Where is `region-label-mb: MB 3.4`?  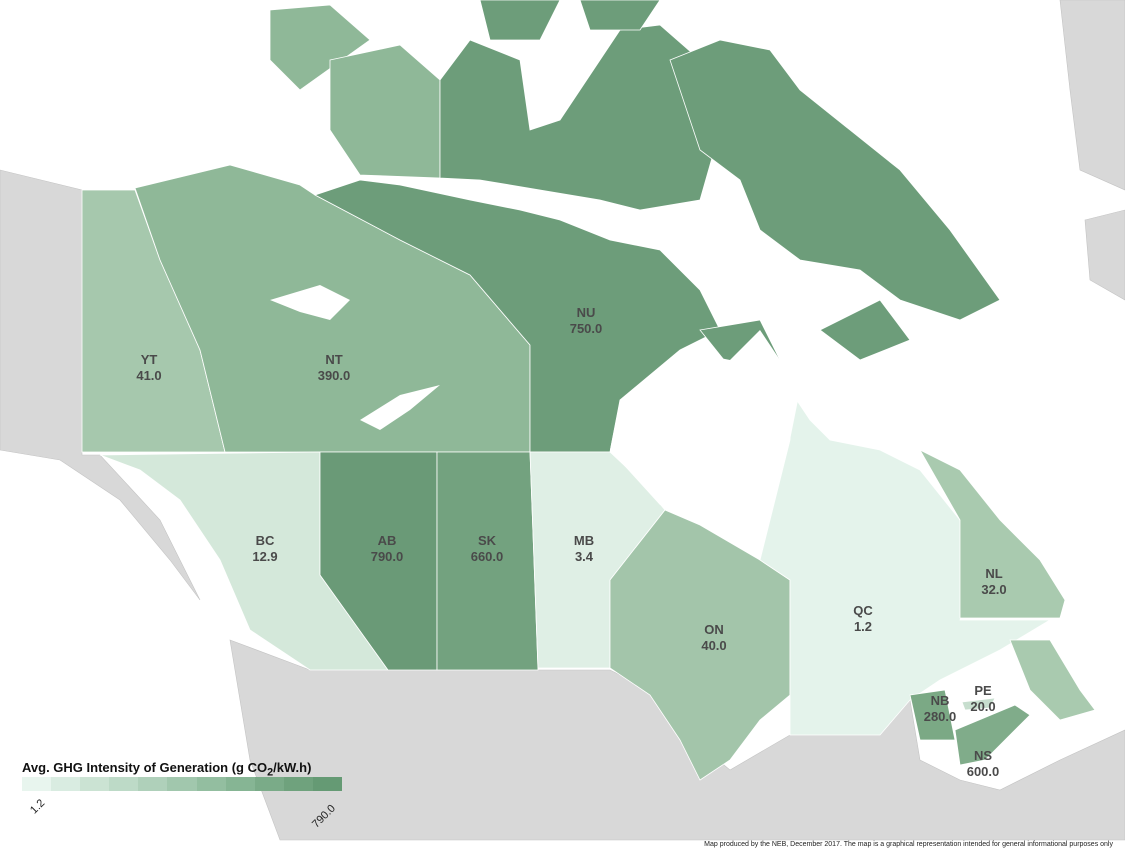 region-label-mb: MB 3.4 is located at coordinates (584, 549).